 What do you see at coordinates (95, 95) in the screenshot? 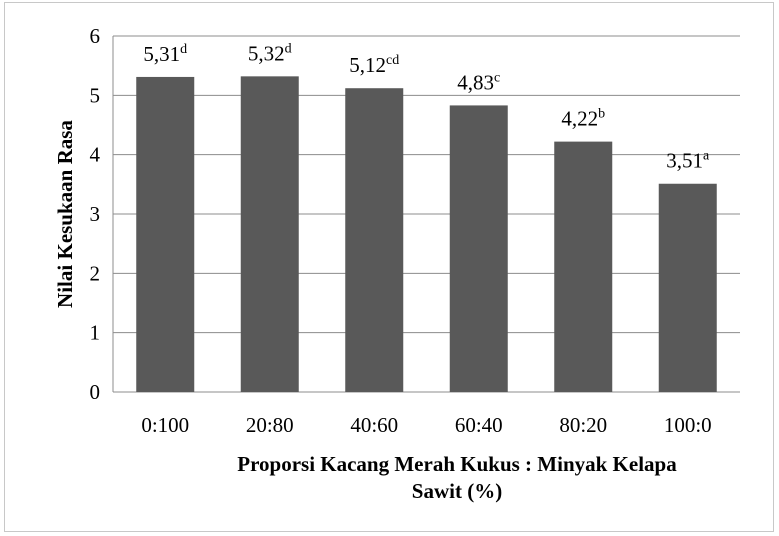
I see `y-tick-label: 5` at bounding box center [95, 95].